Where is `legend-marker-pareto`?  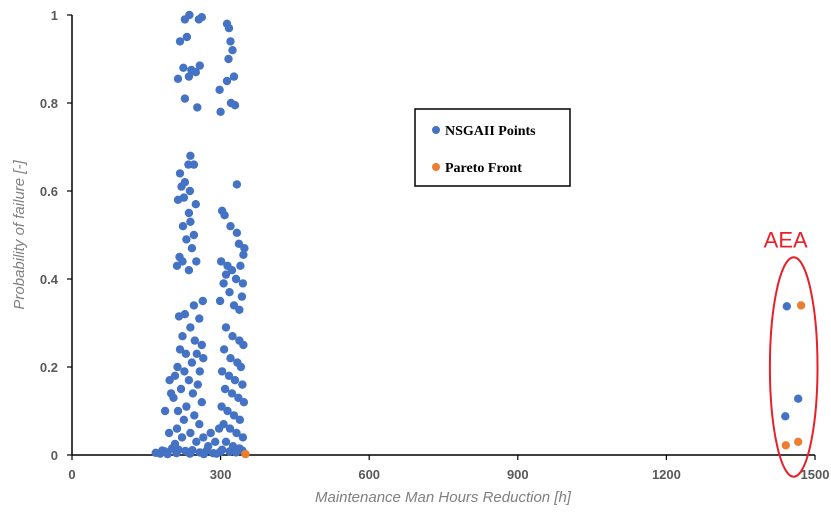
legend-marker-pareto is located at coordinates (436, 167).